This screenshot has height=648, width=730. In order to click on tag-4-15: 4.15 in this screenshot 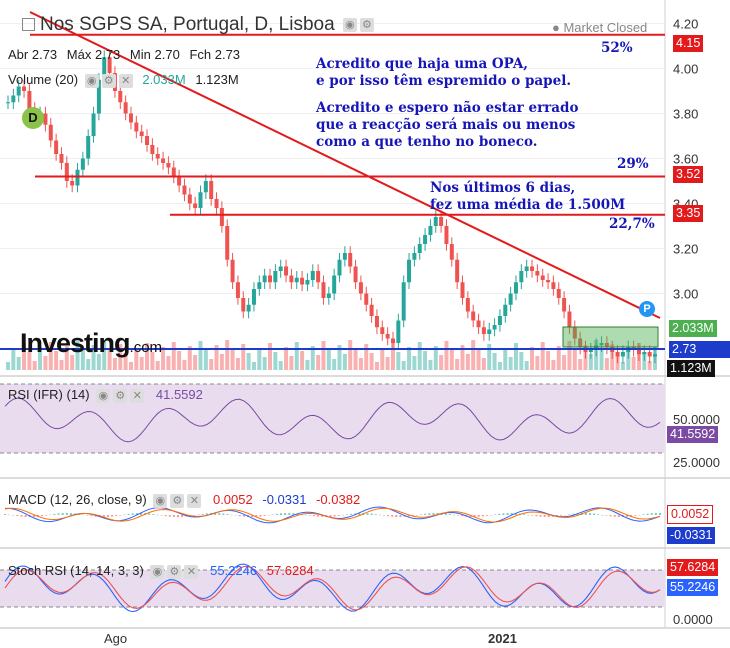, I will do `click(688, 43)`.